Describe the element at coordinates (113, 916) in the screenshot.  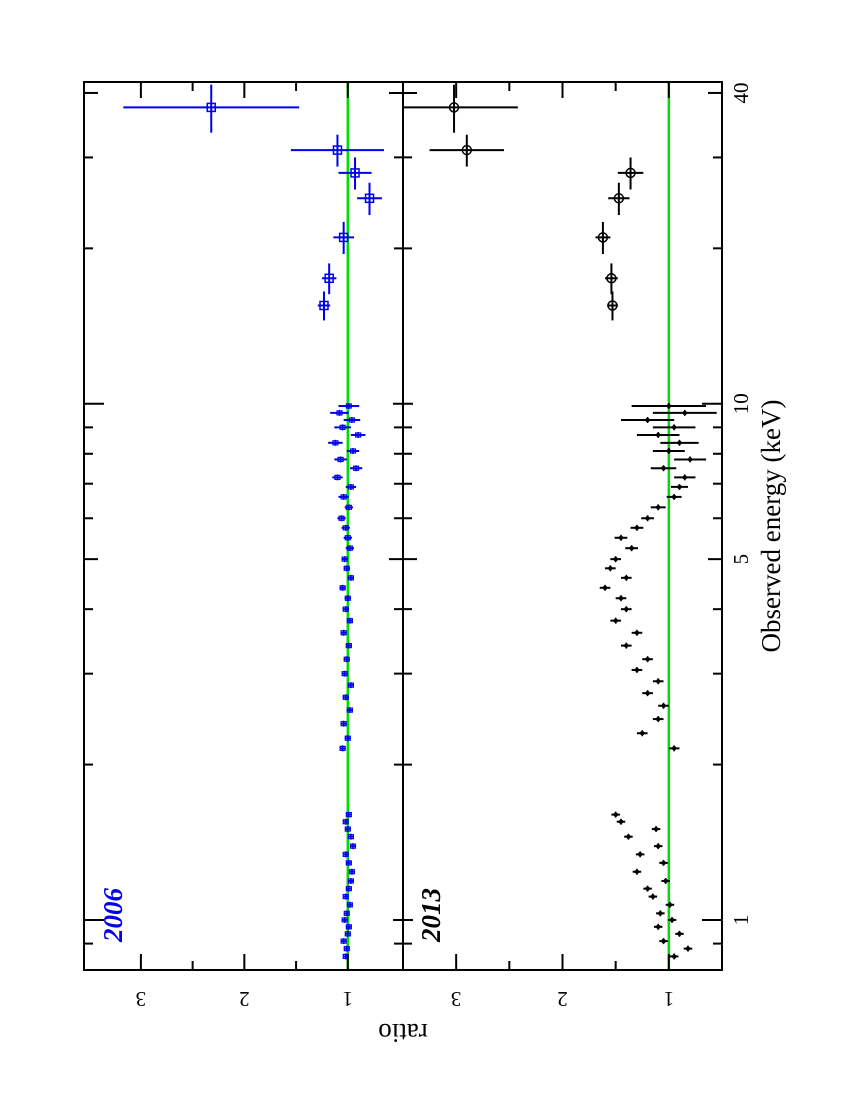
I see `panel-label: 2006` at that location.